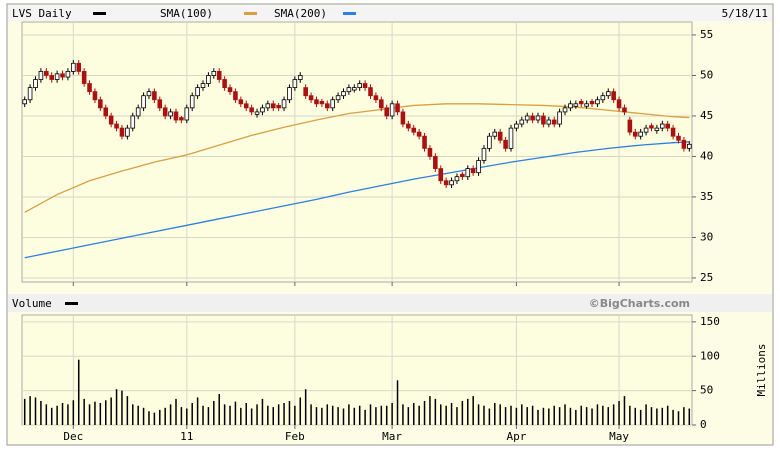 The width and height of the screenshot is (780, 456). I want to click on chart-date: 5/18/11, so click(745, 13).